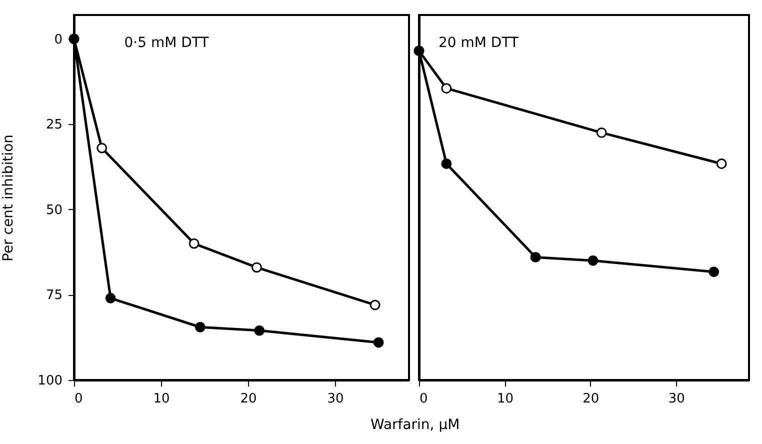 This screenshot has width=762, height=444. I want to click on y-tick-label: 0, so click(58, 40).